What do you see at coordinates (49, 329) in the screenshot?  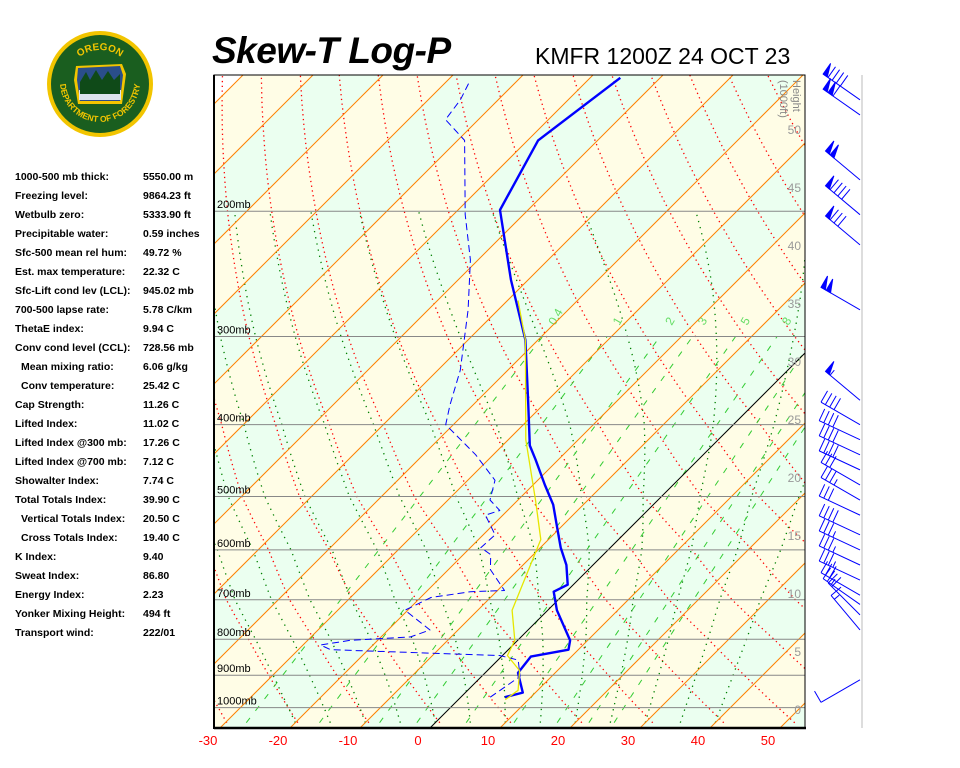 I see `stat-label: ThetaE index:` at bounding box center [49, 329].